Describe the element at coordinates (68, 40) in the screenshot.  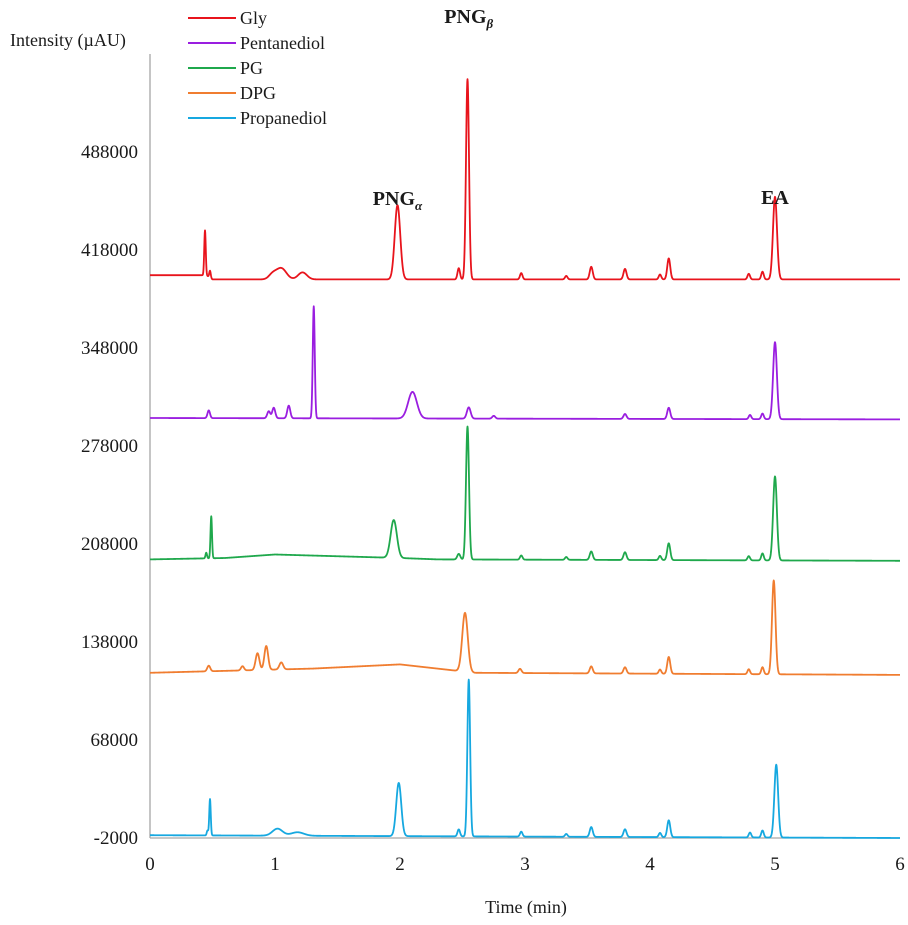
I see `y-axis-title: Intensity (µAU)` at that location.